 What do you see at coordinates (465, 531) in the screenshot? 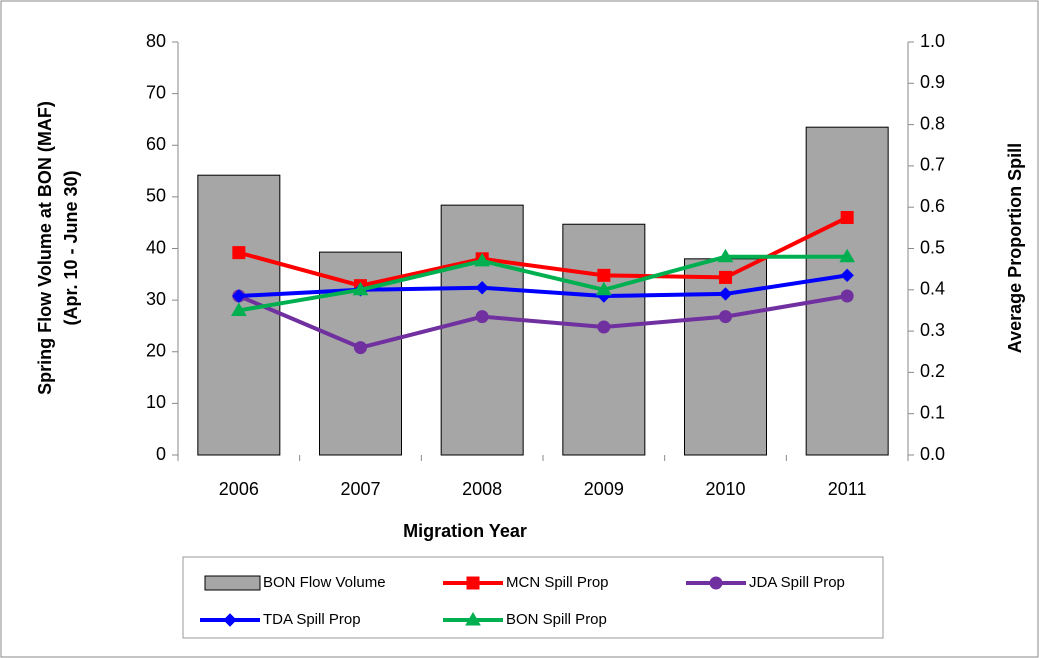
I see `x-axis-title: Migration Year` at bounding box center [465, 531].